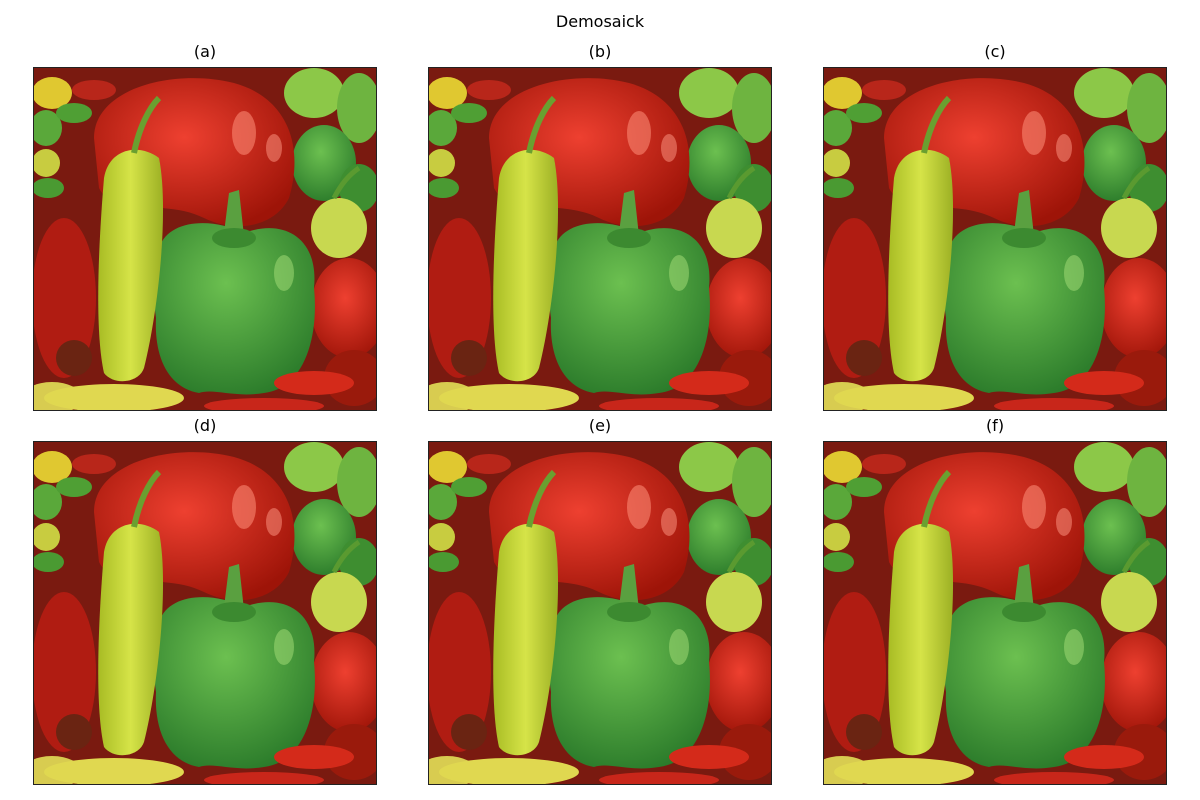 The image size is (1200, 800). I want to click on figure-title: Demosaick, so click(600, 21).